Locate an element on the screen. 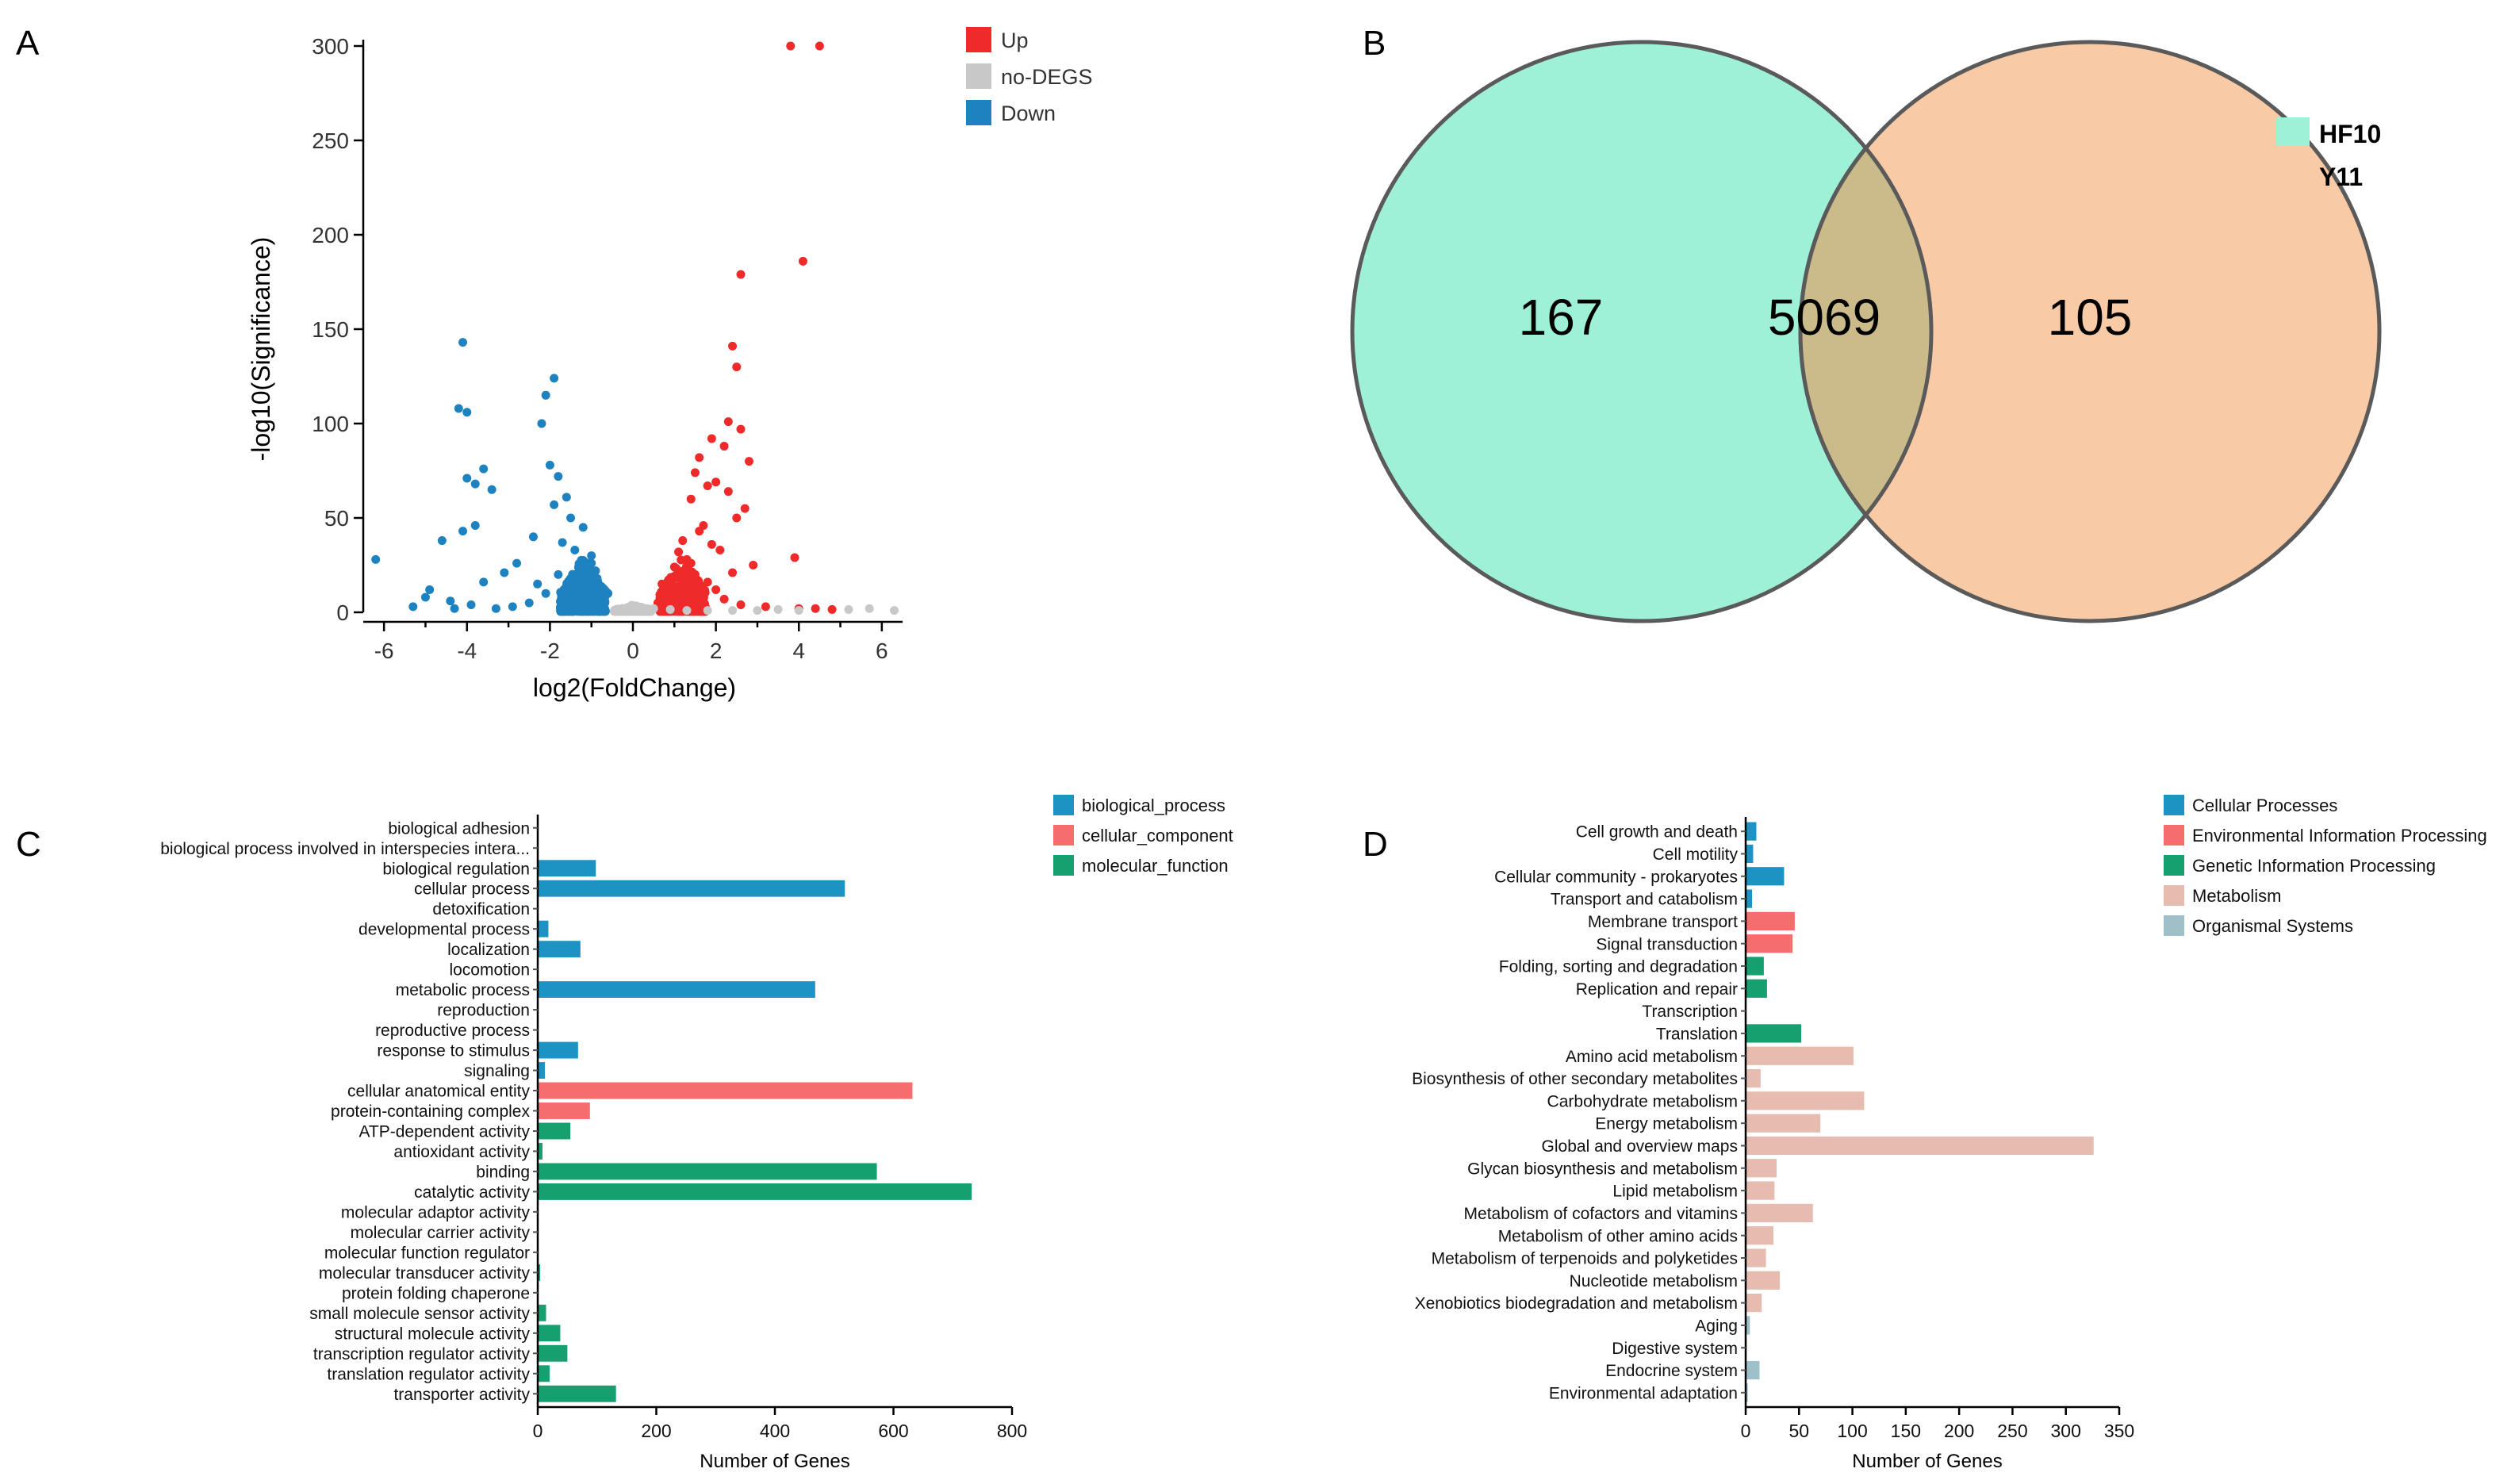 The image size is (2515, 1484). x-tick-label: -6 is located at coordinates (384, 650).